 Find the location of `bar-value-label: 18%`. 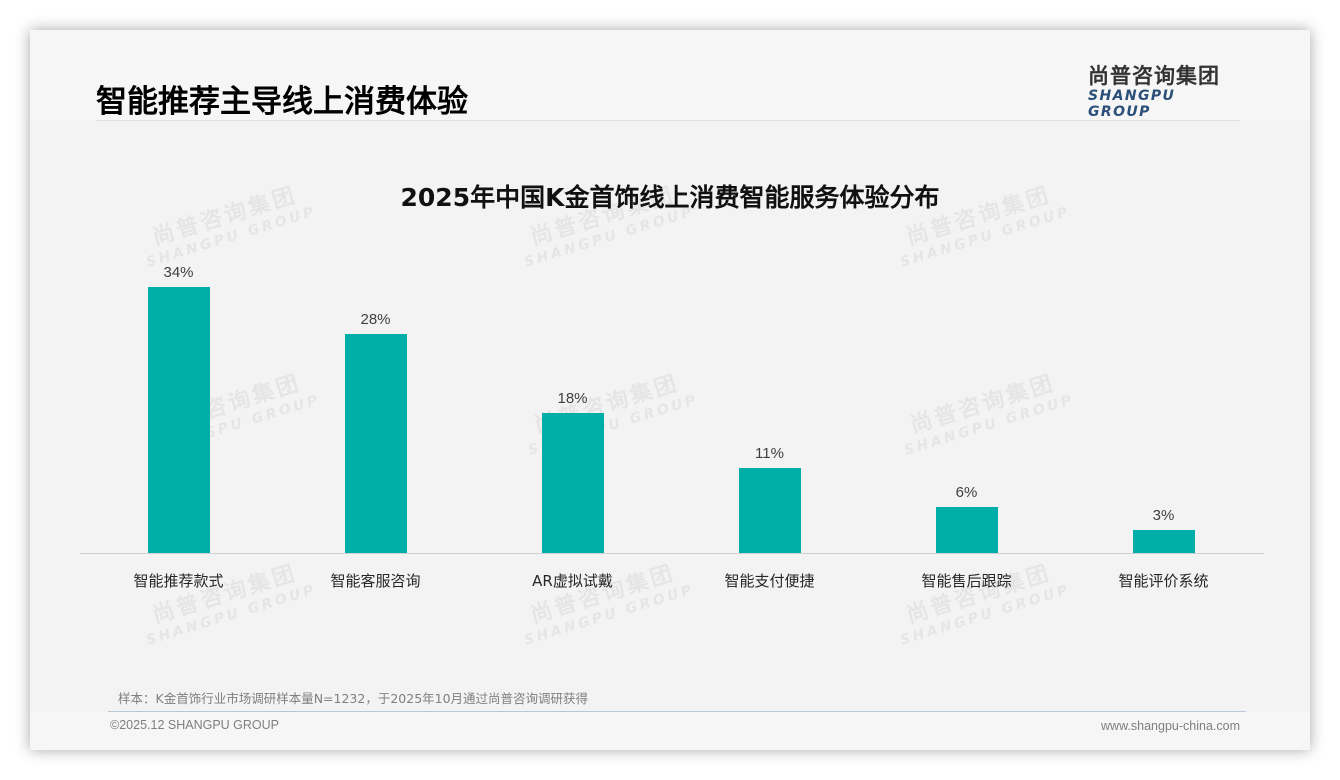

bar-value-label: 18% is located at coordinates (572, 398).